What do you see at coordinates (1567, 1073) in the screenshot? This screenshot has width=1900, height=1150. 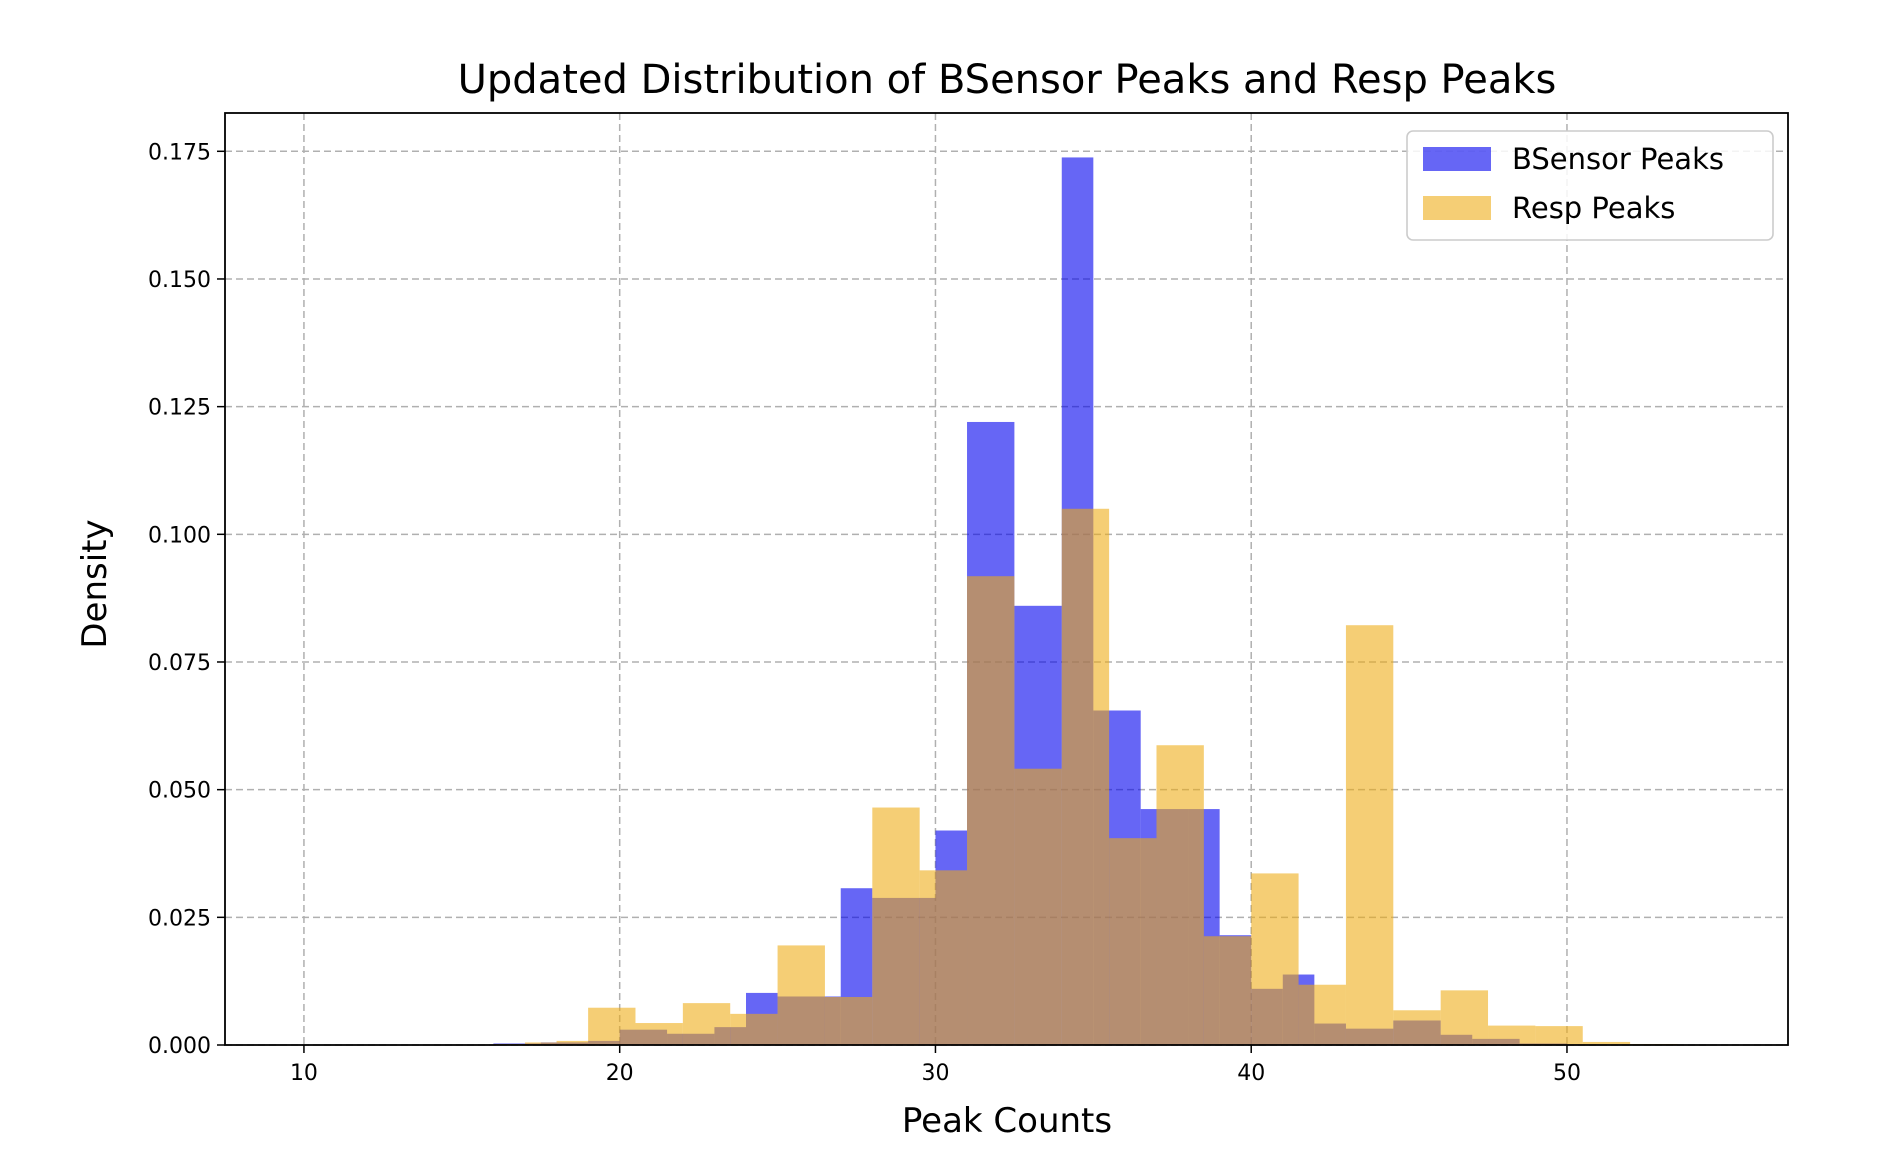 I see `x-tick-label-4: 50` at bounding box center [1567, 1073].